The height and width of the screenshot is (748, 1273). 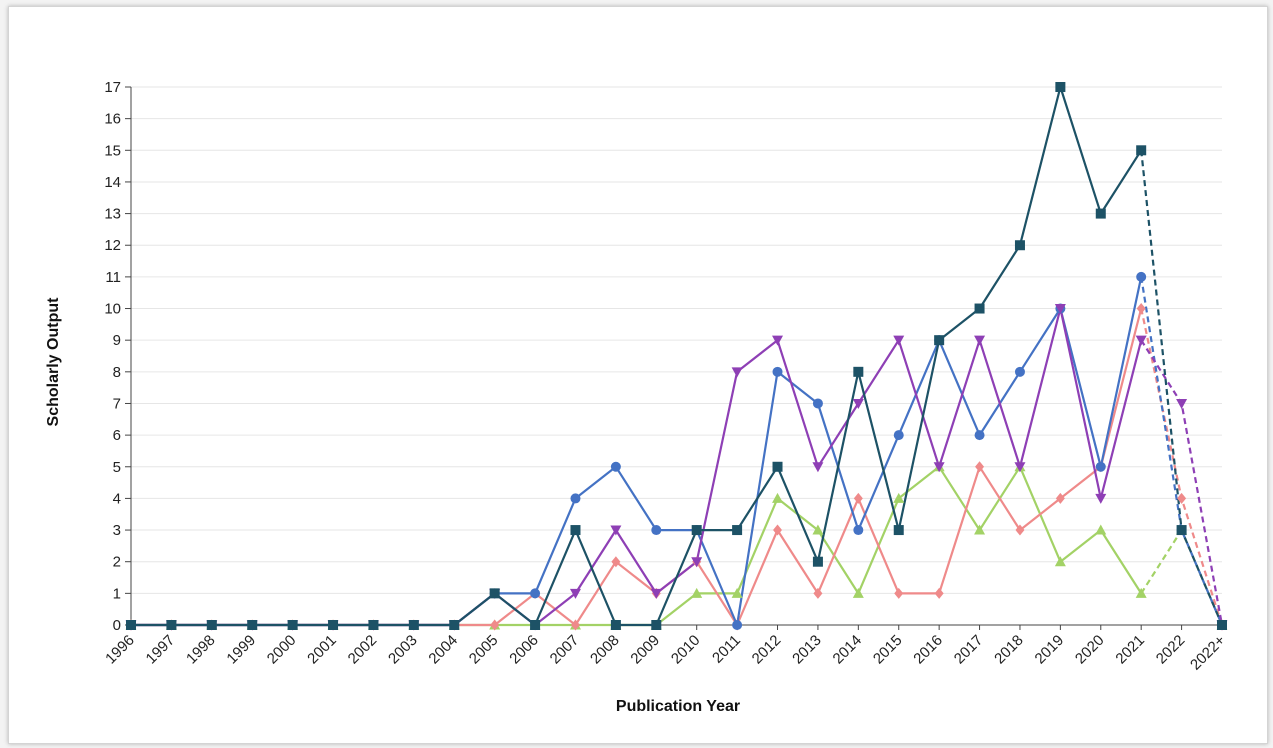 What do you see at coordinates (888, 650) in the screenshot?
I see `x-tick-label: 2015` at bounding box center [888, 650].